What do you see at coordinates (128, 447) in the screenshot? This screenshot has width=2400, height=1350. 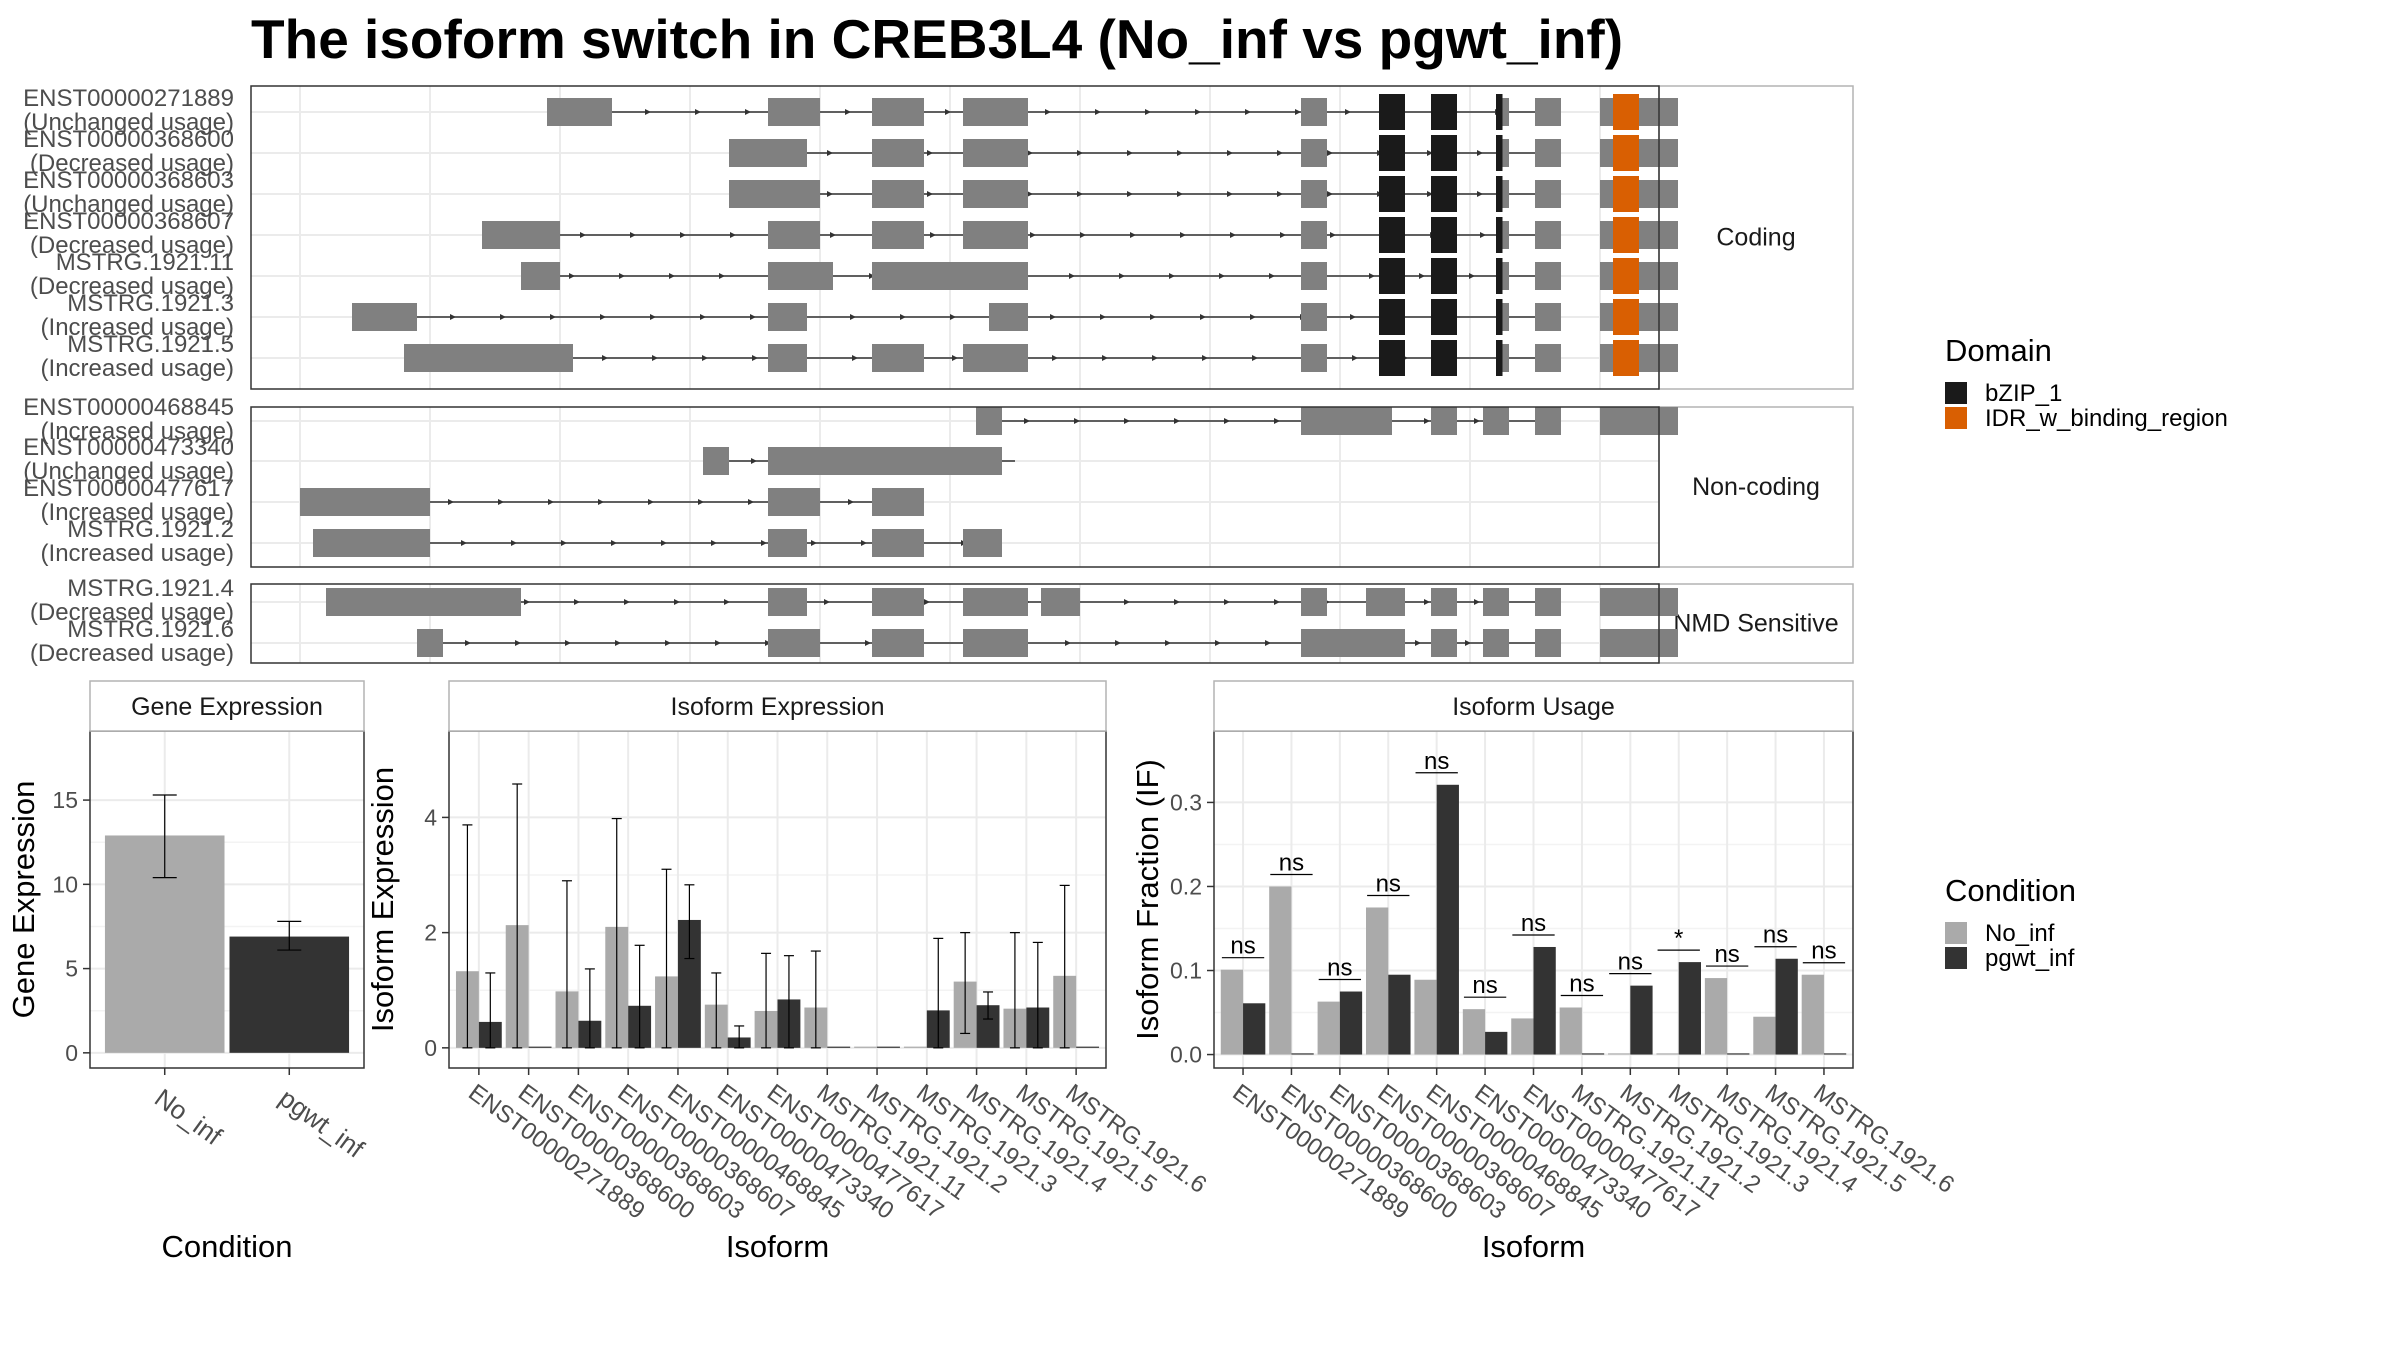 I see `transcript-id: ENST00000473340` at bounding box center [128, 447].